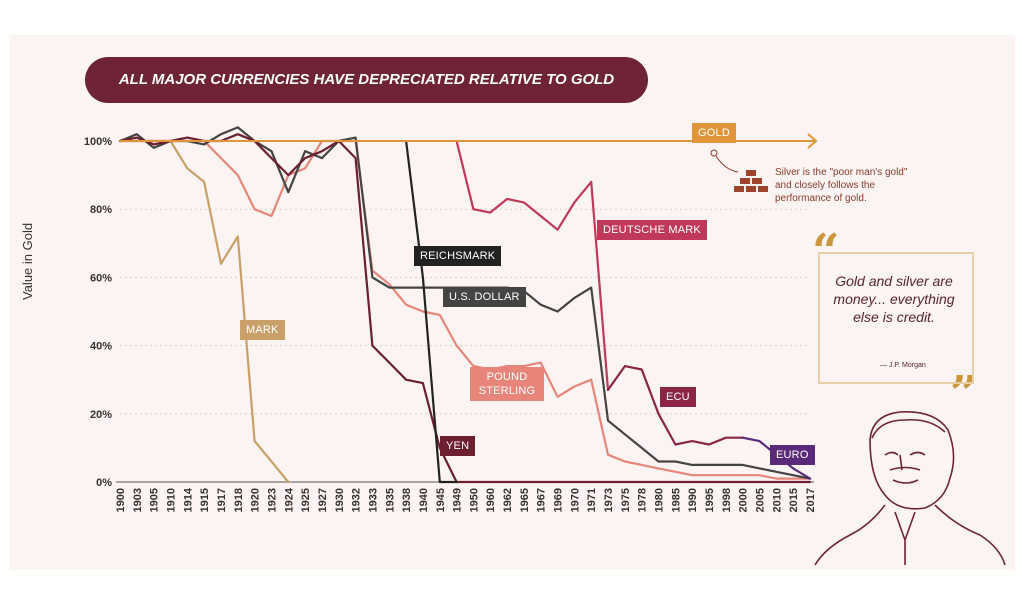 The image size is (1024, 606). I want to click on x-tick-label: 1914, so click(188, 499).